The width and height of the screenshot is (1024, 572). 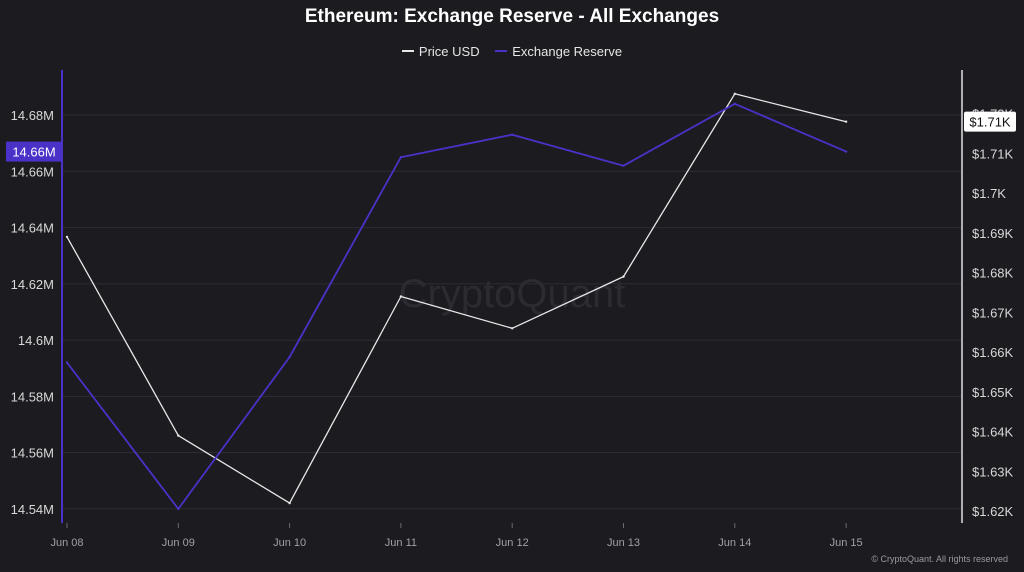 What do you see at coordinates (993, 153) in the screenshot?
I see `y-right-tick-label: $1.71K` at bounding box center [993, 153].